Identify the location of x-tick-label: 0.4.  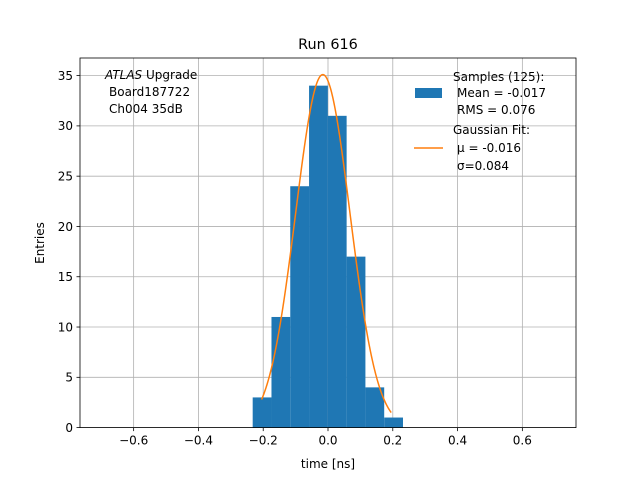
(457, 441).